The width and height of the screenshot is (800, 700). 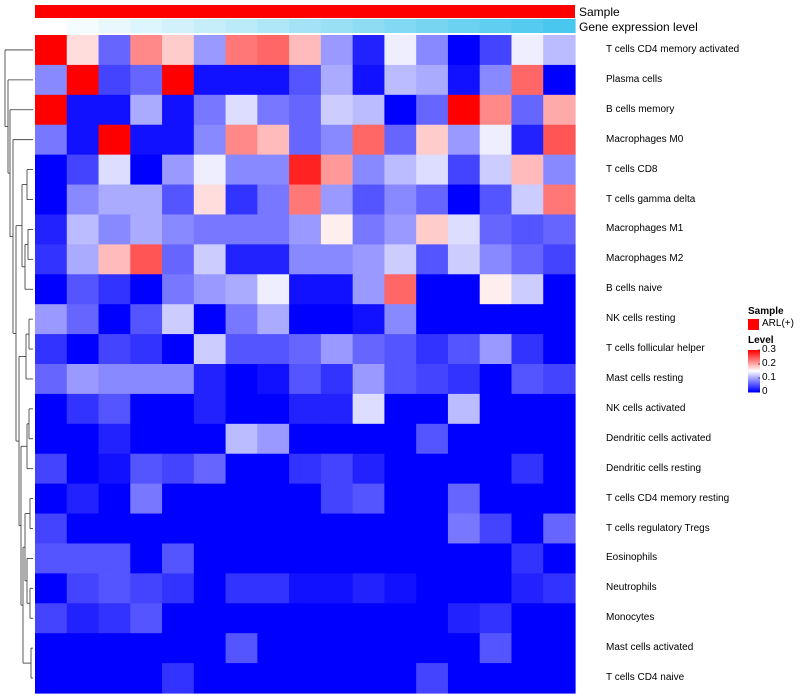 I want to click on legend-sample-entry: ARL(+), so click(x=778, y=323).